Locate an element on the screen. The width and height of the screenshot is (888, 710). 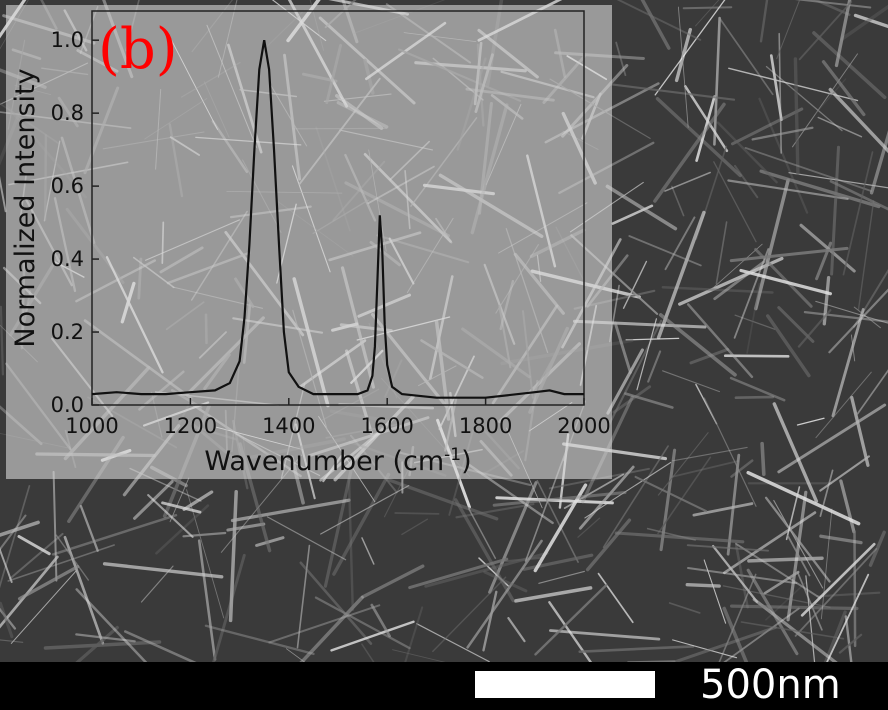
y-tick-label: 0.8 is located at coordinates (67, 113).